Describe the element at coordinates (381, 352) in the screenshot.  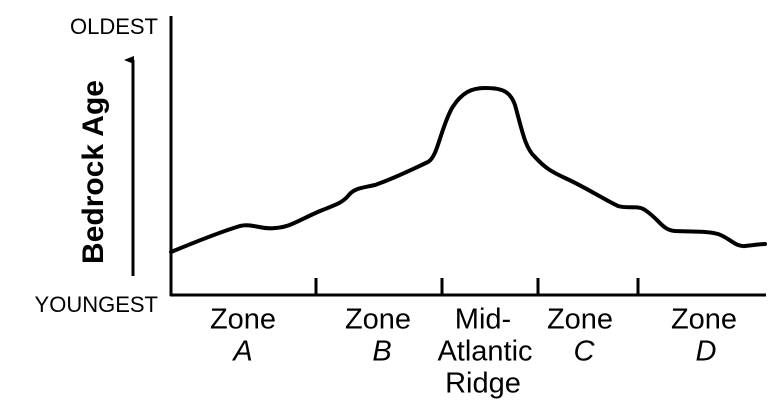
I see `zone-letter: B` at that location.